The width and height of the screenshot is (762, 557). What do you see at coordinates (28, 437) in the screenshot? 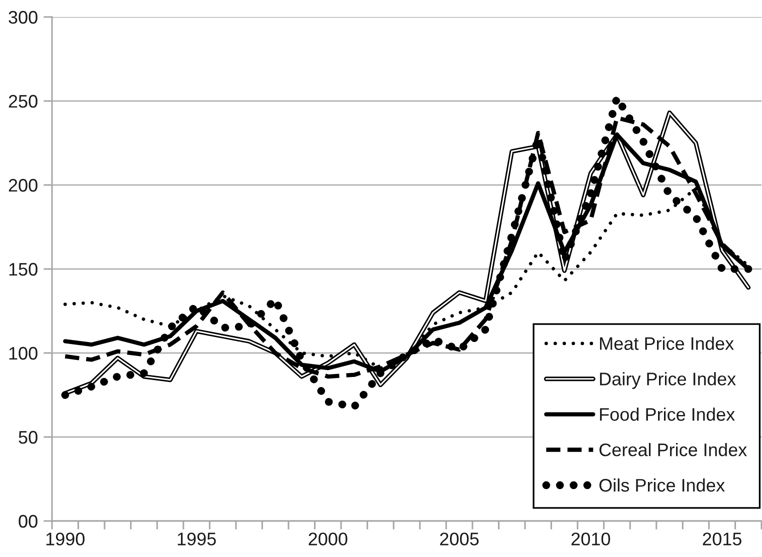
I see `y-tick-label: 50` at bounding box center [28, 437].